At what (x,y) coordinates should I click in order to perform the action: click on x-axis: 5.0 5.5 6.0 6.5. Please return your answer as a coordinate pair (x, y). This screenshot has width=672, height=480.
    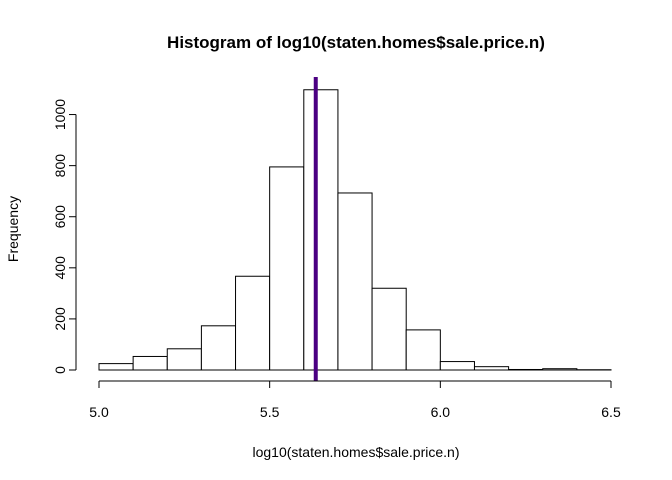
    Looking at the image, I should click on (355, 400).